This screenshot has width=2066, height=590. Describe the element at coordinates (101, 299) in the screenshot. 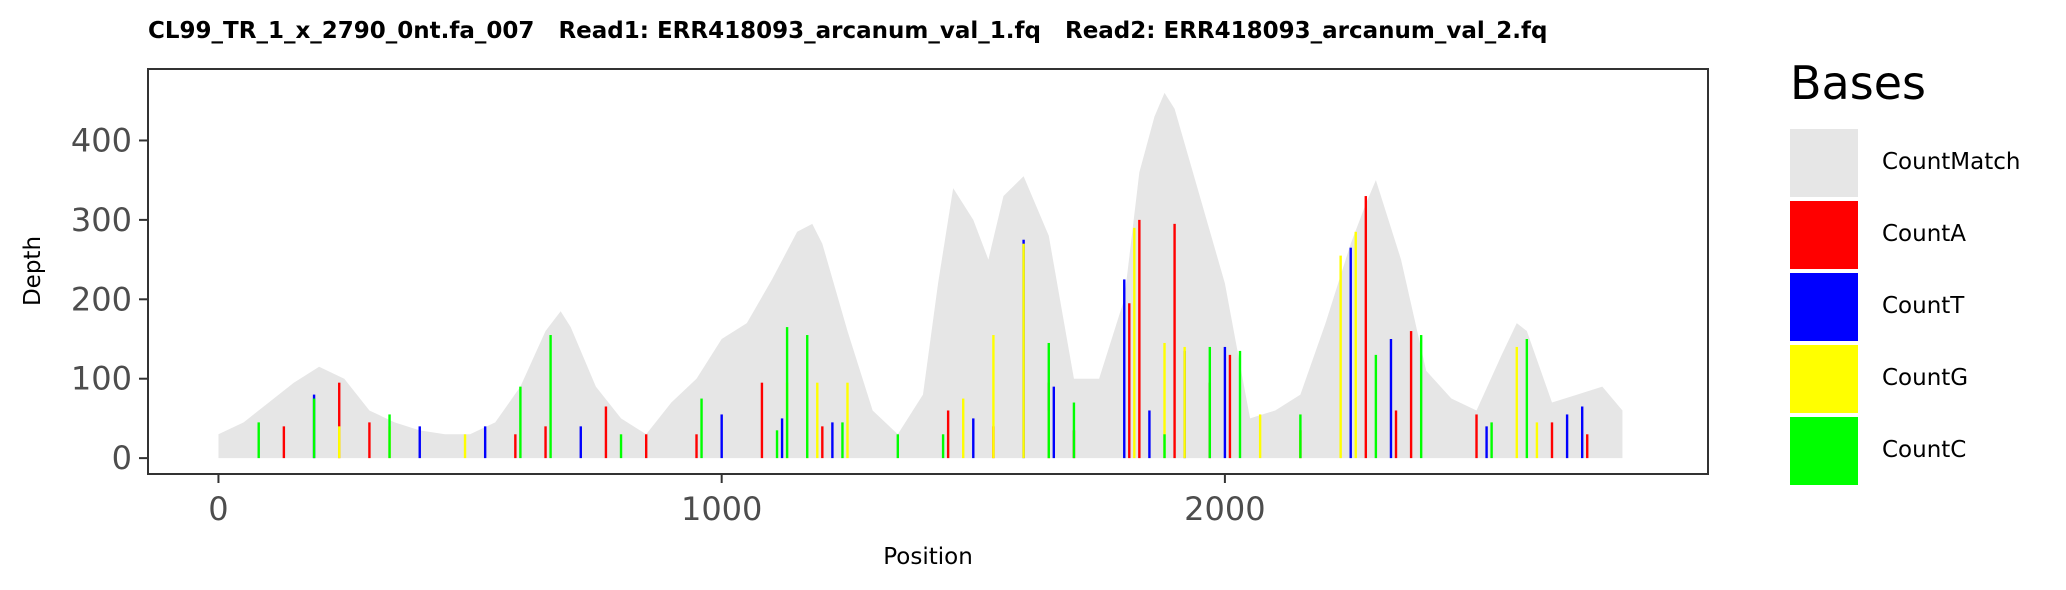

I see `y-tick-label: 200` at that location.